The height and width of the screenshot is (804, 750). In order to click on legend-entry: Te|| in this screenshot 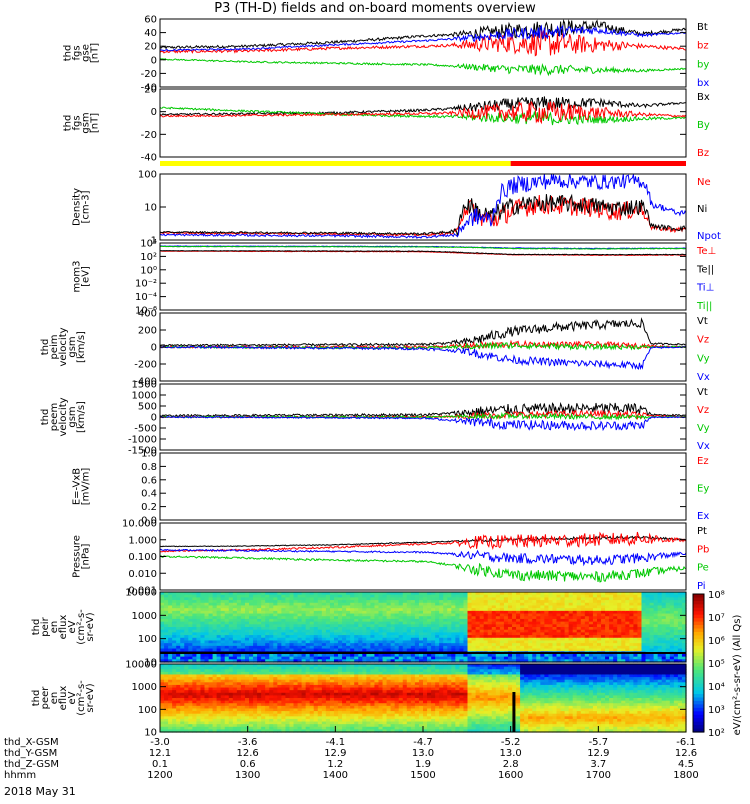, I will do `click(705, 269)`.